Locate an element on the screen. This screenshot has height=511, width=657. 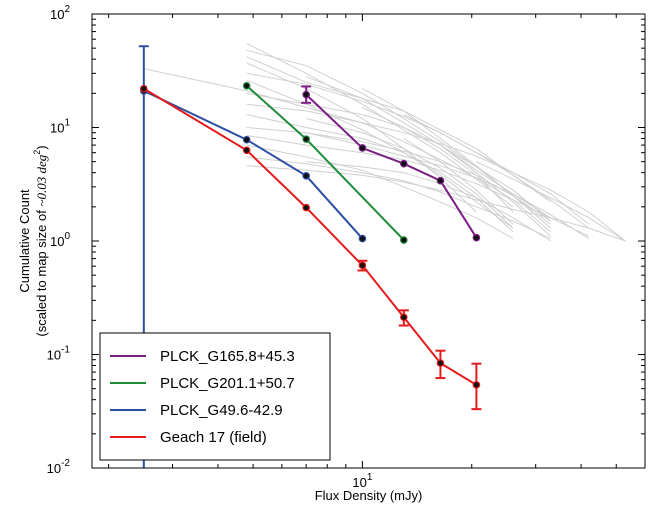
y-axis-title: Cumulative Count is located at coordinates (24, 241).